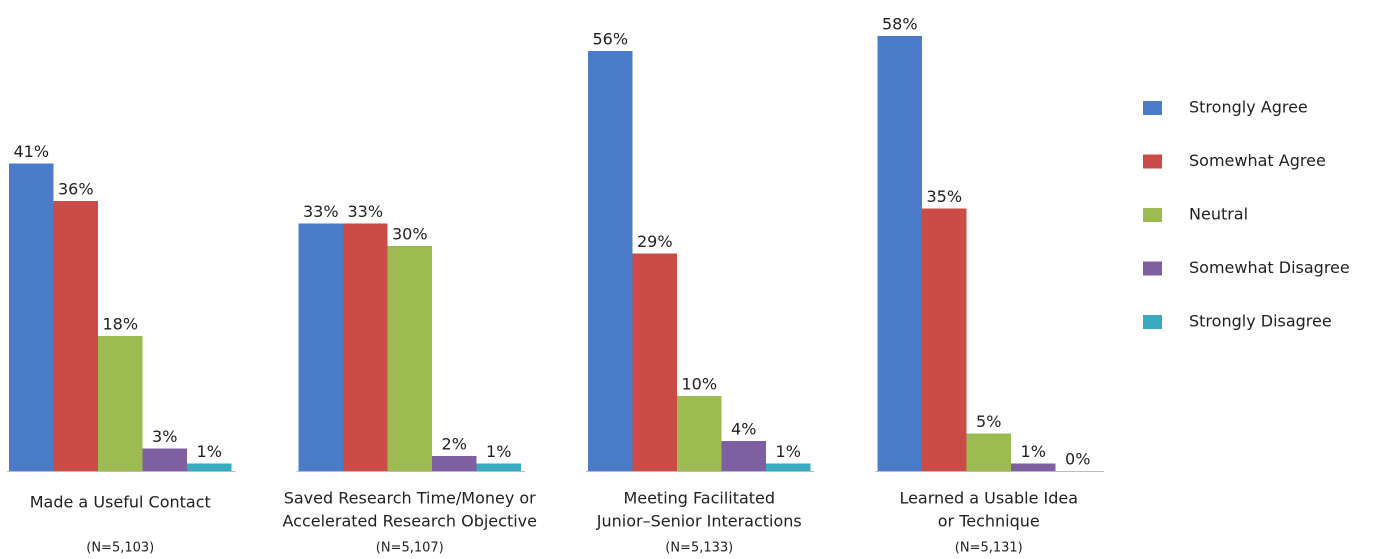 The width and height of the screenshot is (1375, 559). Describe the element at coordinates (410, 234) in the screenshot. I see `value-label: 30%` at that location.